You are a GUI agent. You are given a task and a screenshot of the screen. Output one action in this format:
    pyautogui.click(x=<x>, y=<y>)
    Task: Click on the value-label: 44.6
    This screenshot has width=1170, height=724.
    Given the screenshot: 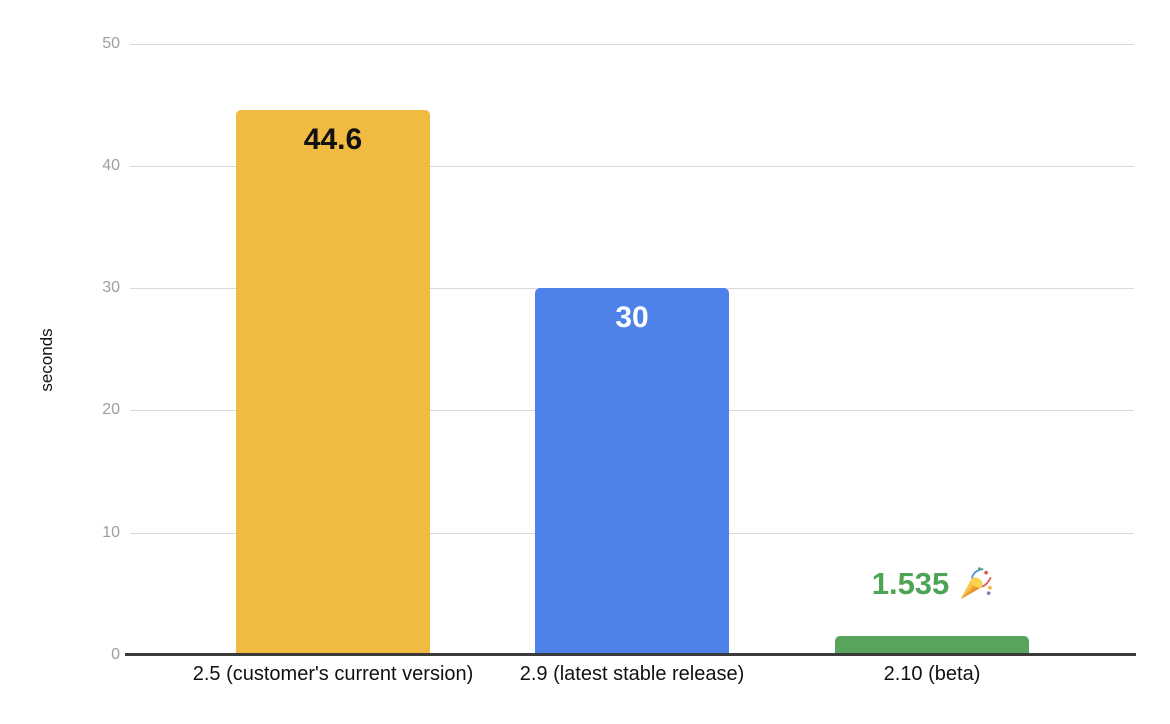 What is the action you would take?
    pyautogui.click(x=333, y=139)
    